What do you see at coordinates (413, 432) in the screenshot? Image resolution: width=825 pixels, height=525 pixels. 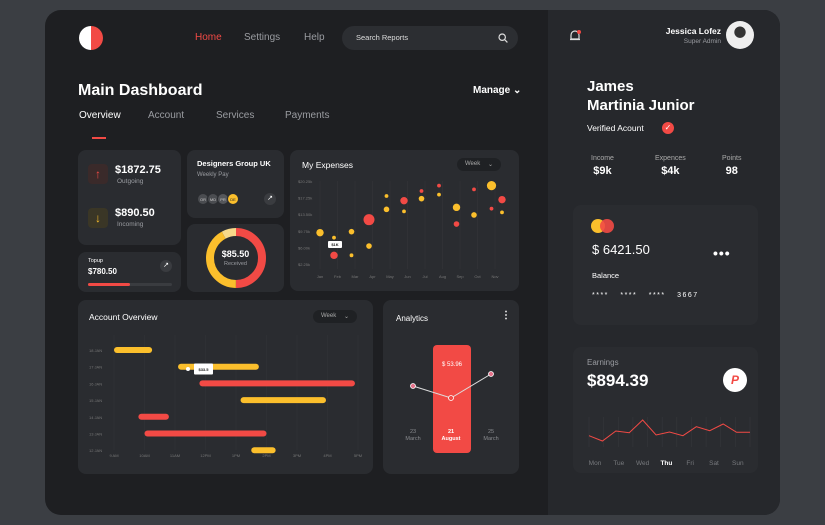 I see `category-day: 23` at bounding box center [413, 432].